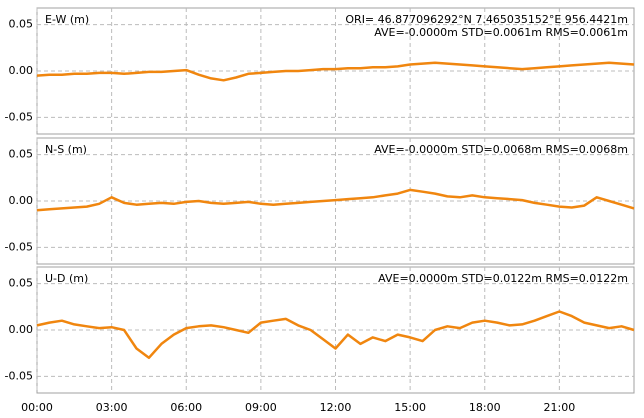 Image resolution: width=644 pixels, height=418 pixels. What do you see at coordinates (186, 407) in the screenshot?
I see `x-tick-label: 06:00` at bounding box center [186, 407].